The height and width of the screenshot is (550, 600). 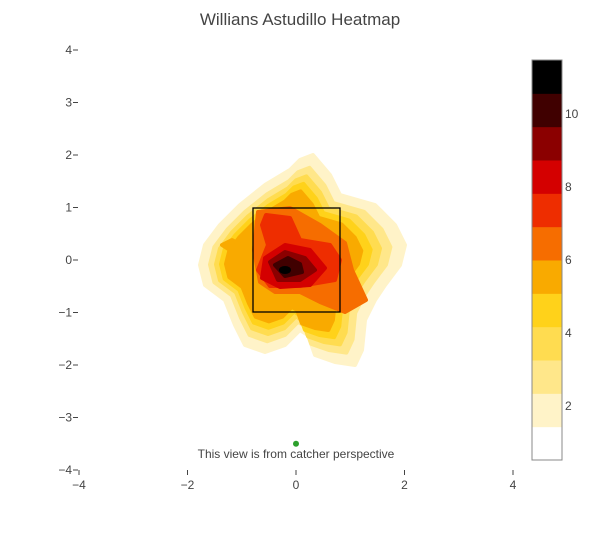 I want to click on contour-layer, so click(x=302, y=260).